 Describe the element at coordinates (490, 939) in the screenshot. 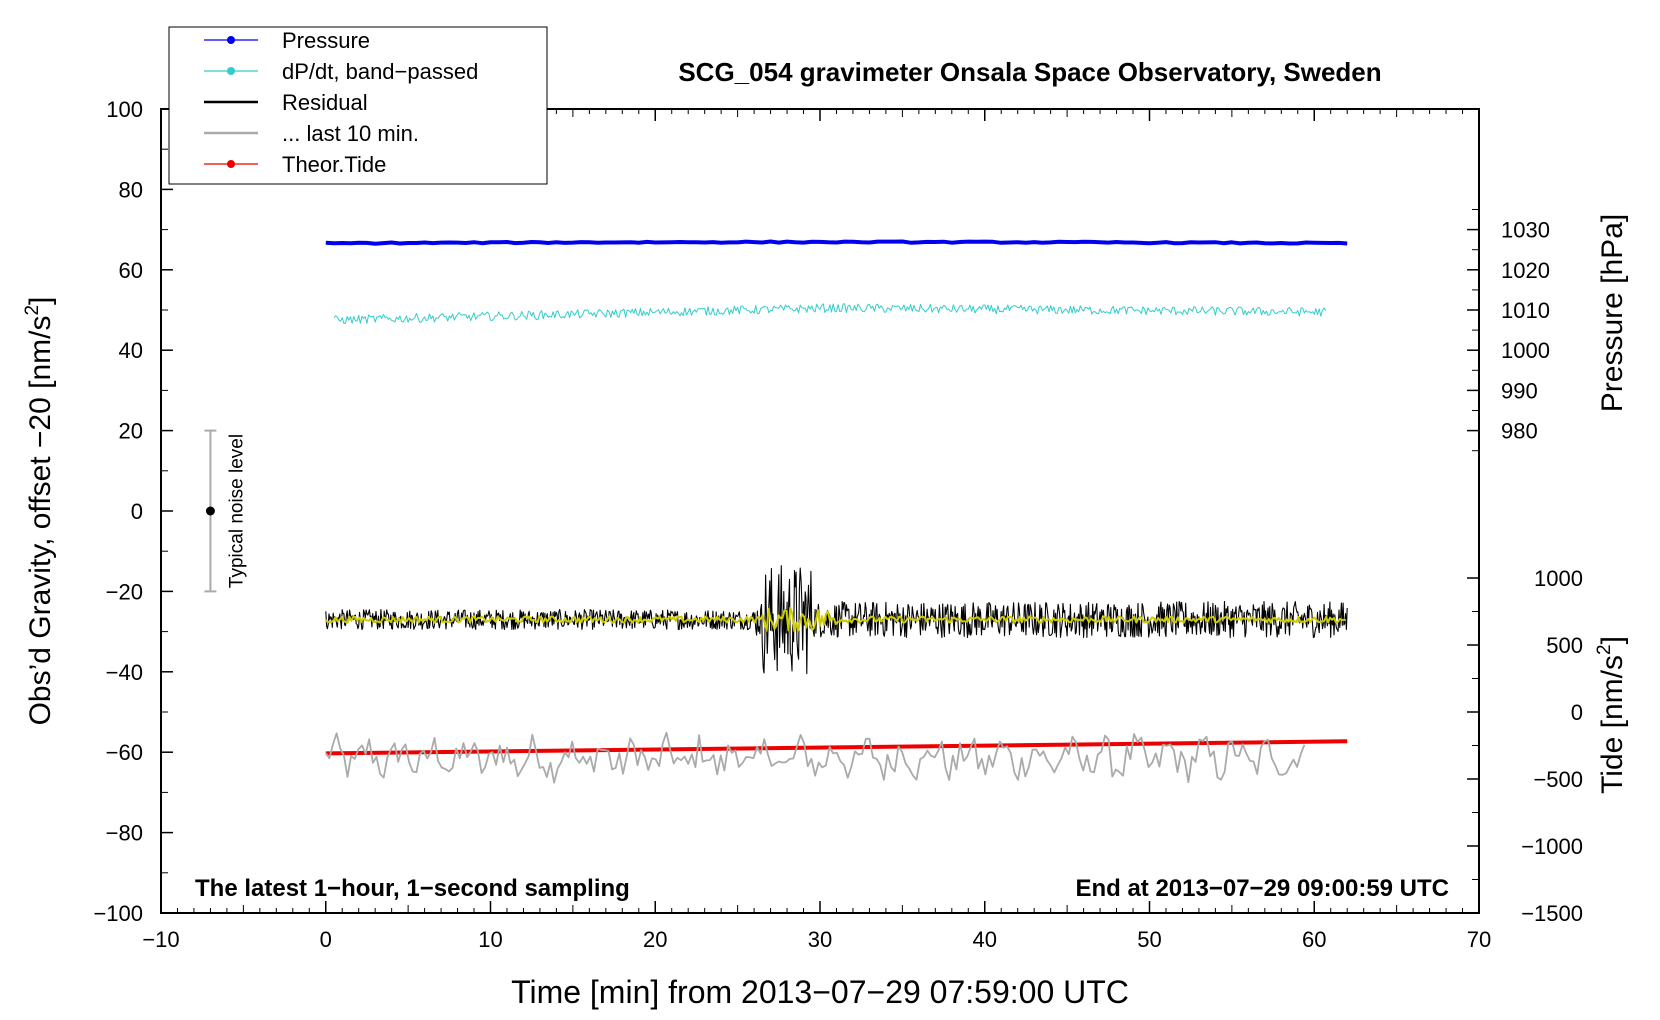

I see `x-tick-label: 10` at that location.